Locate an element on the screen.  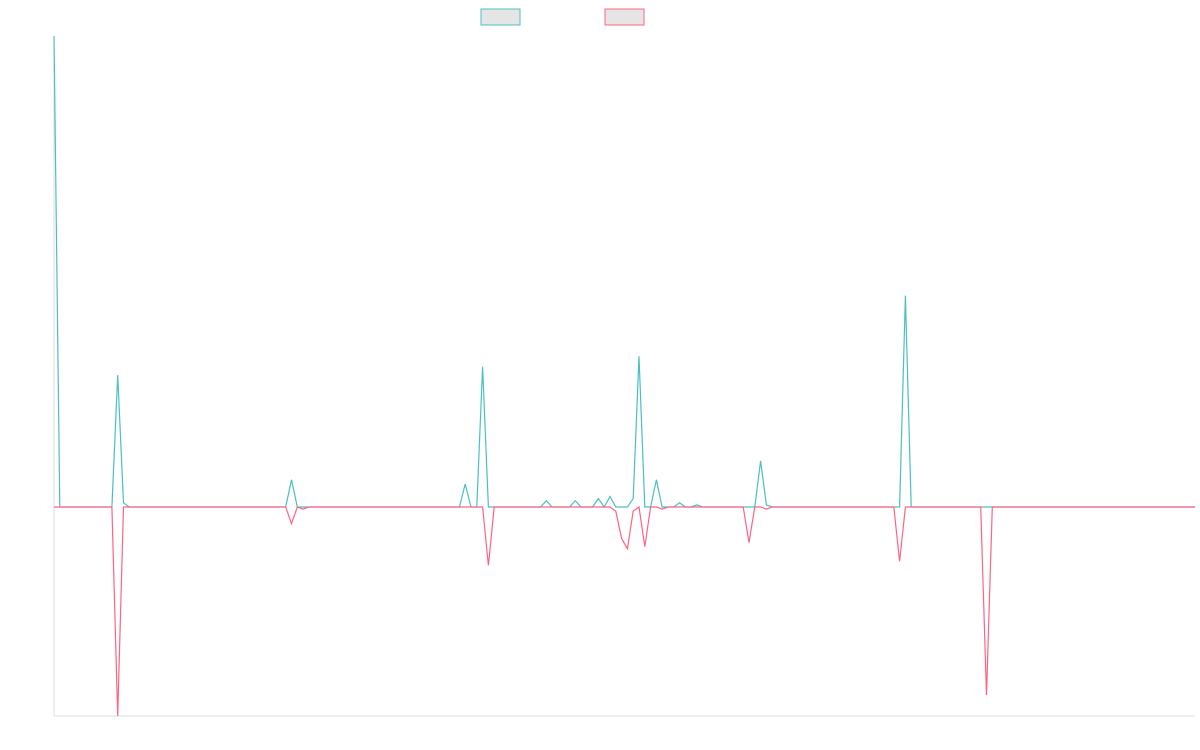
legend is located at coordinates (562, 17).